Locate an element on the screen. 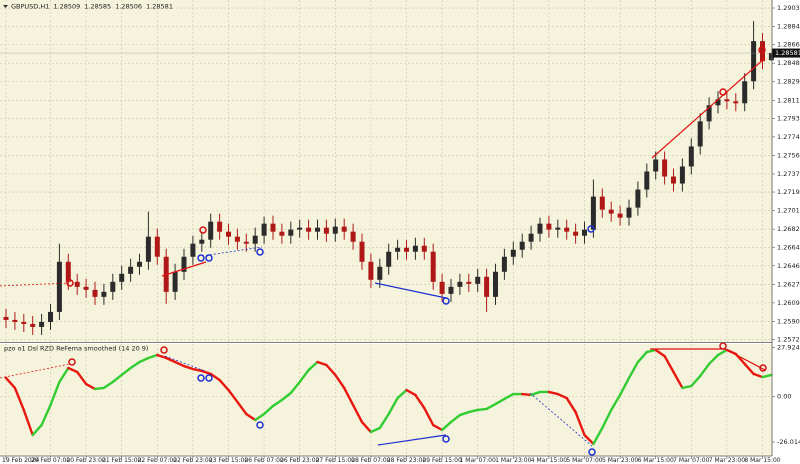  y-tick-label: 0.00 is located at coordinates (784, 397).